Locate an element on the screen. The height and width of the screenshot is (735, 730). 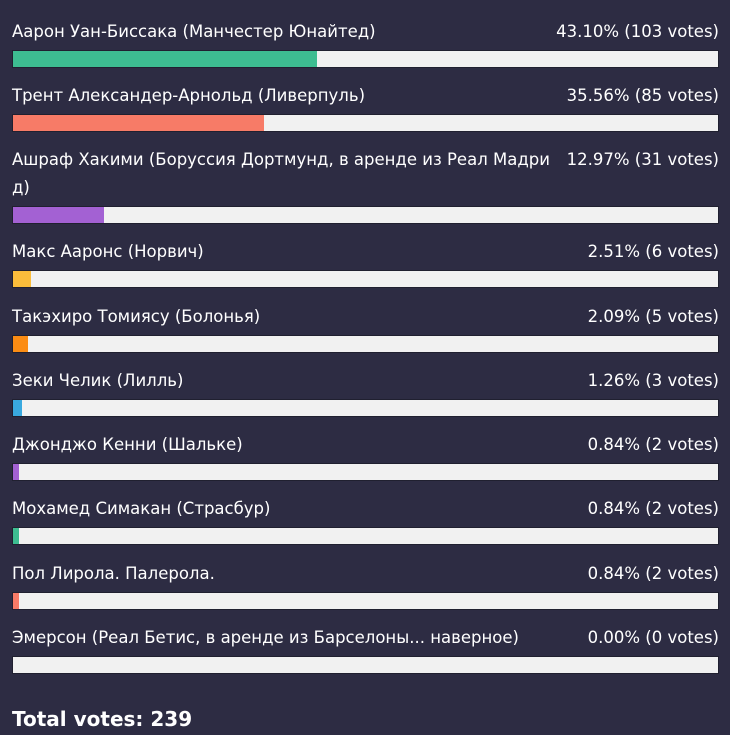
option-result: 1.26% (3 votes) is located at coordinates (653, 381).